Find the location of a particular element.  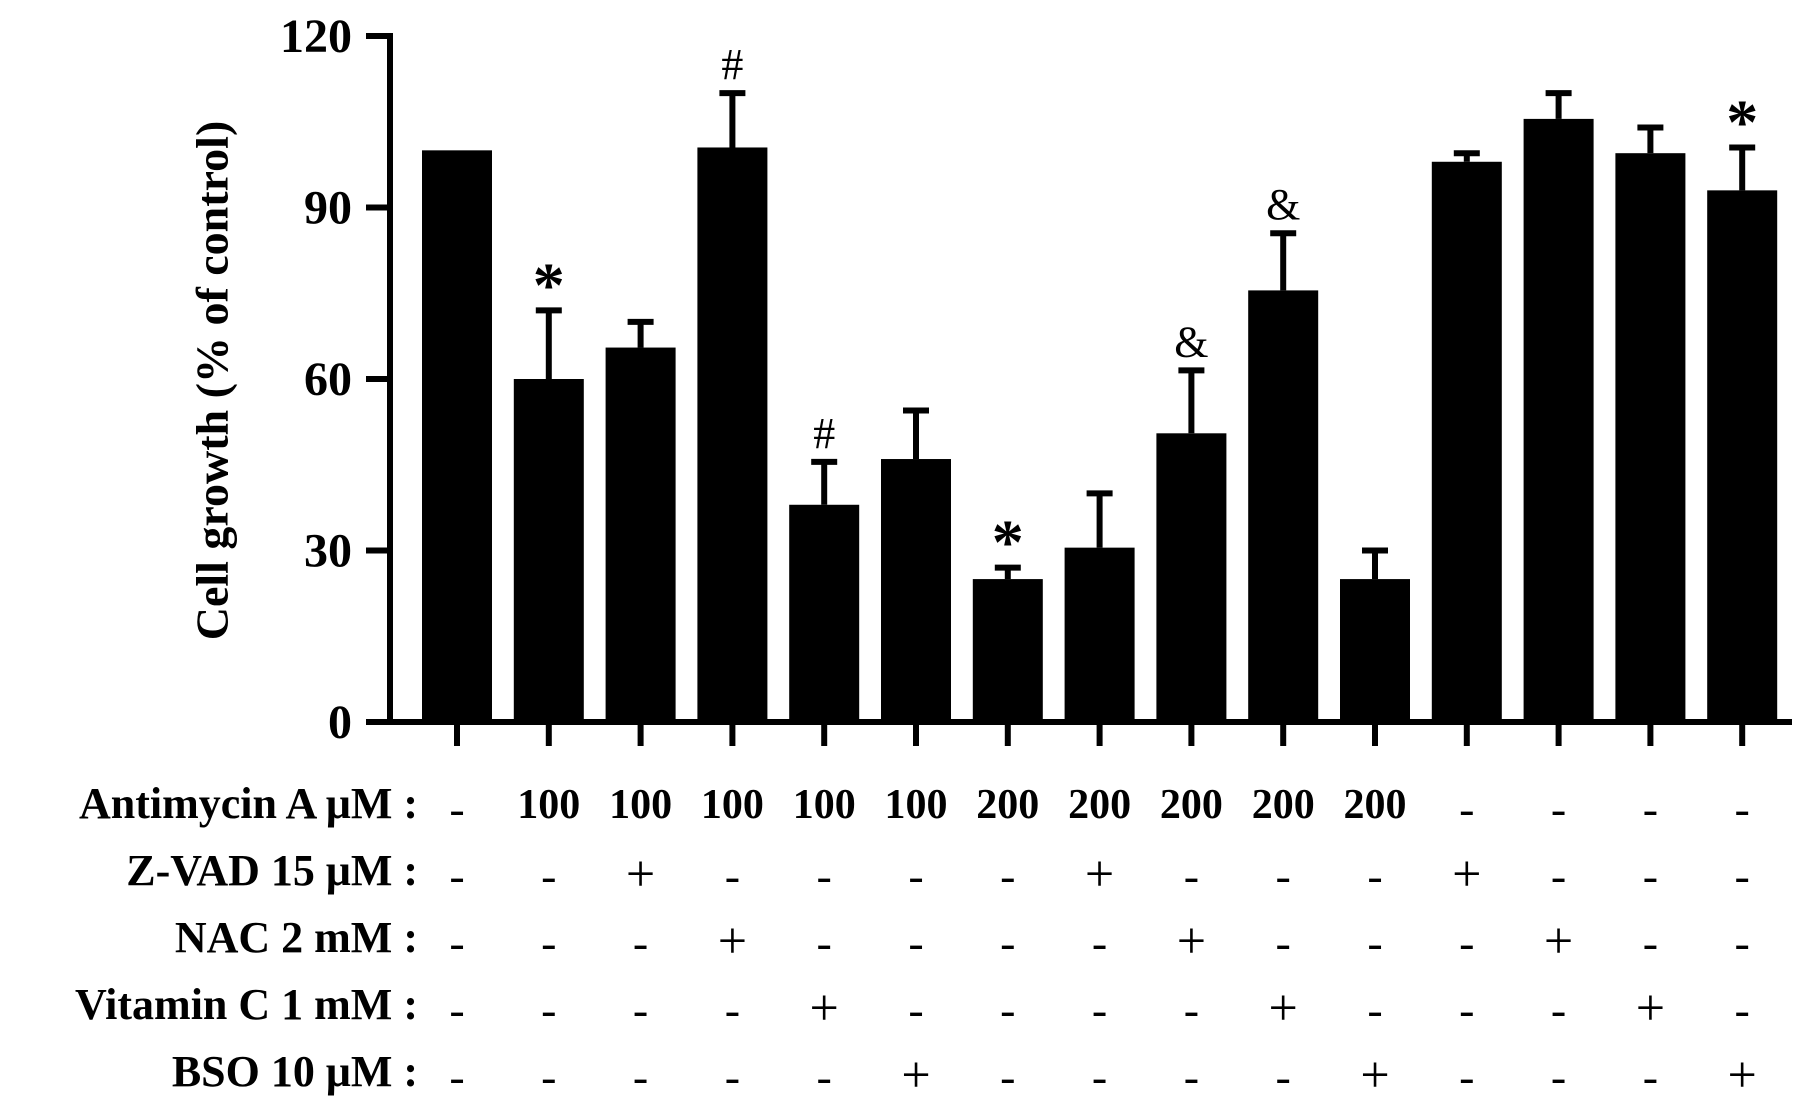

y-tick-label: 60 is located at coordinates (328, 379).